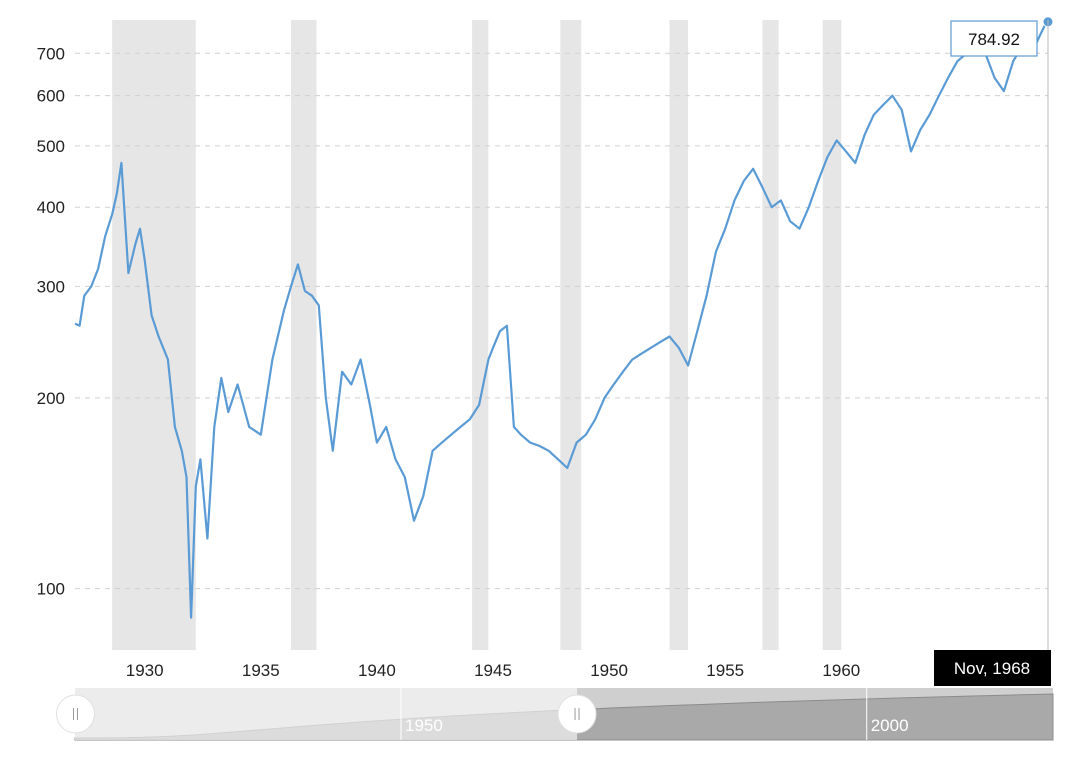 Image resolution: width=1080 pixels, height=764 pixels. I want to click on y-tick-label: 400, so click(51, 207).